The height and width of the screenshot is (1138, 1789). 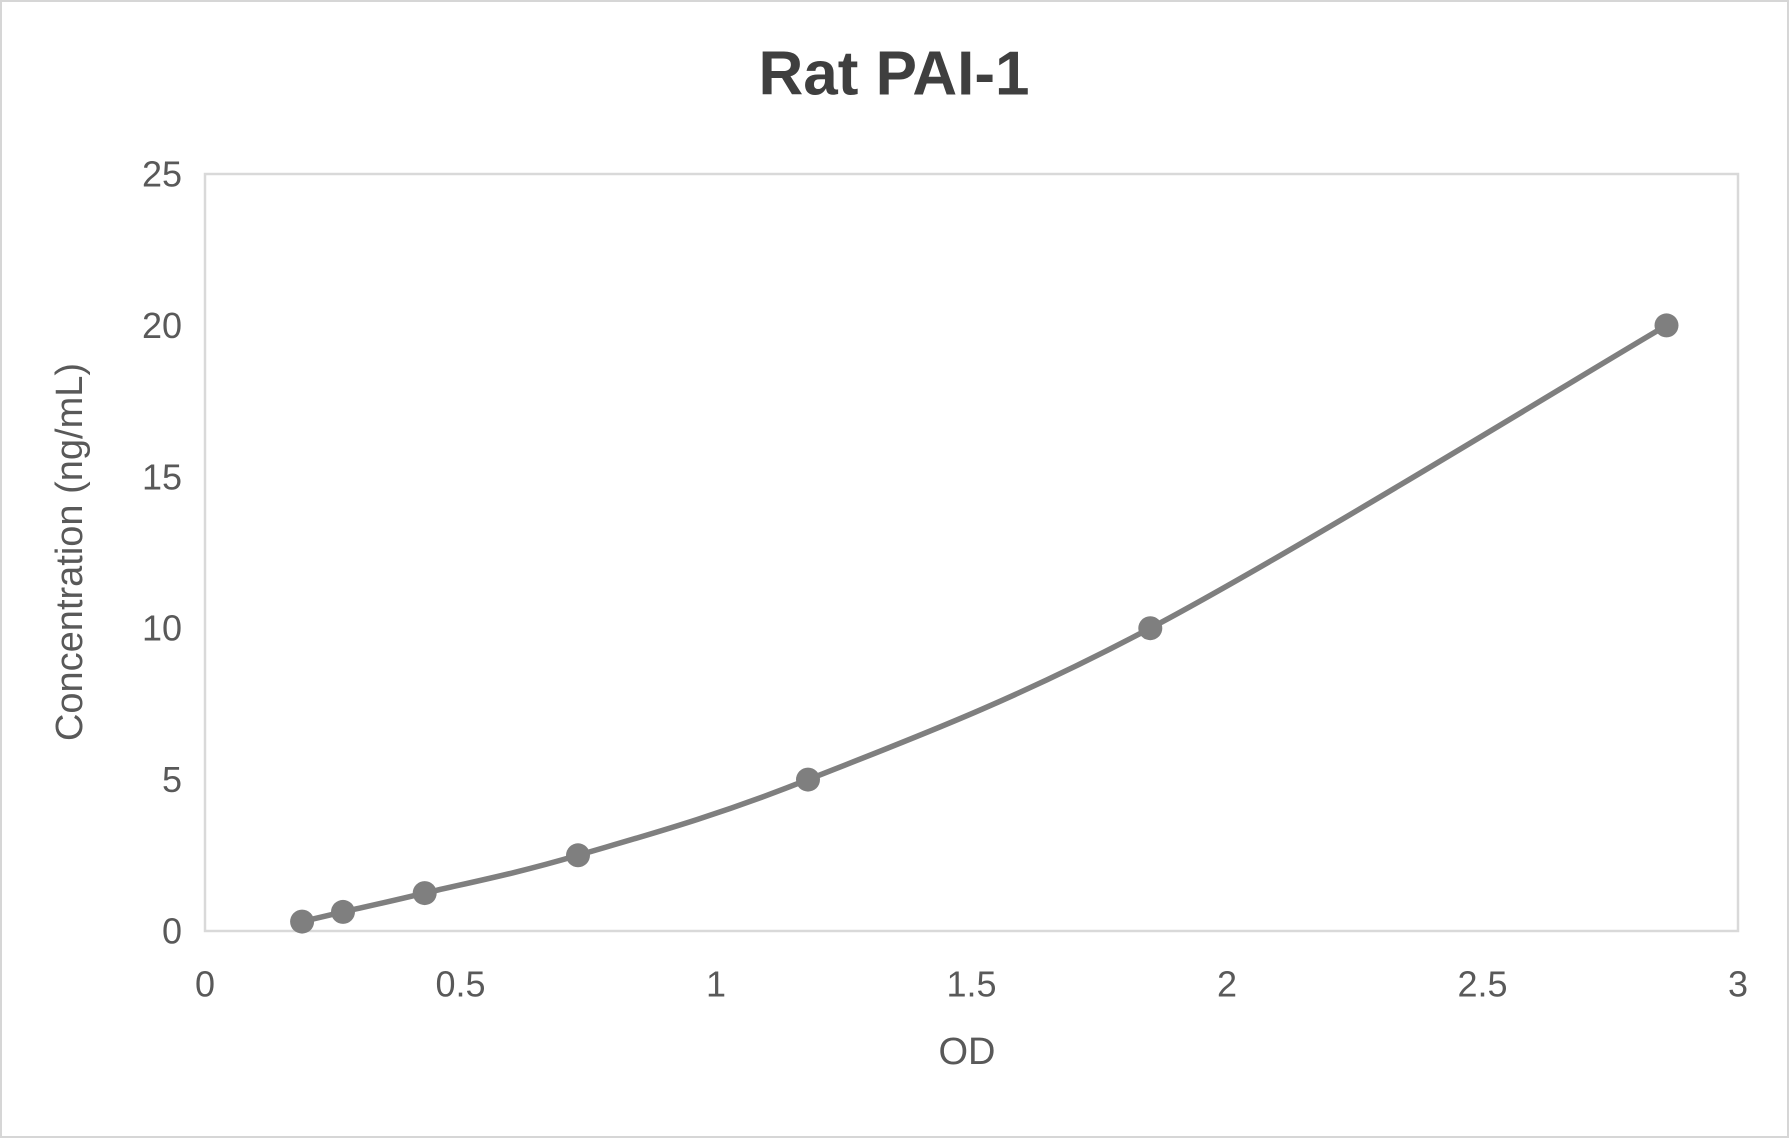 What do you see at coordinates (172, 779) in the screenshot?
I see `y-tick-label: 5` at bounding box center [172, 779].